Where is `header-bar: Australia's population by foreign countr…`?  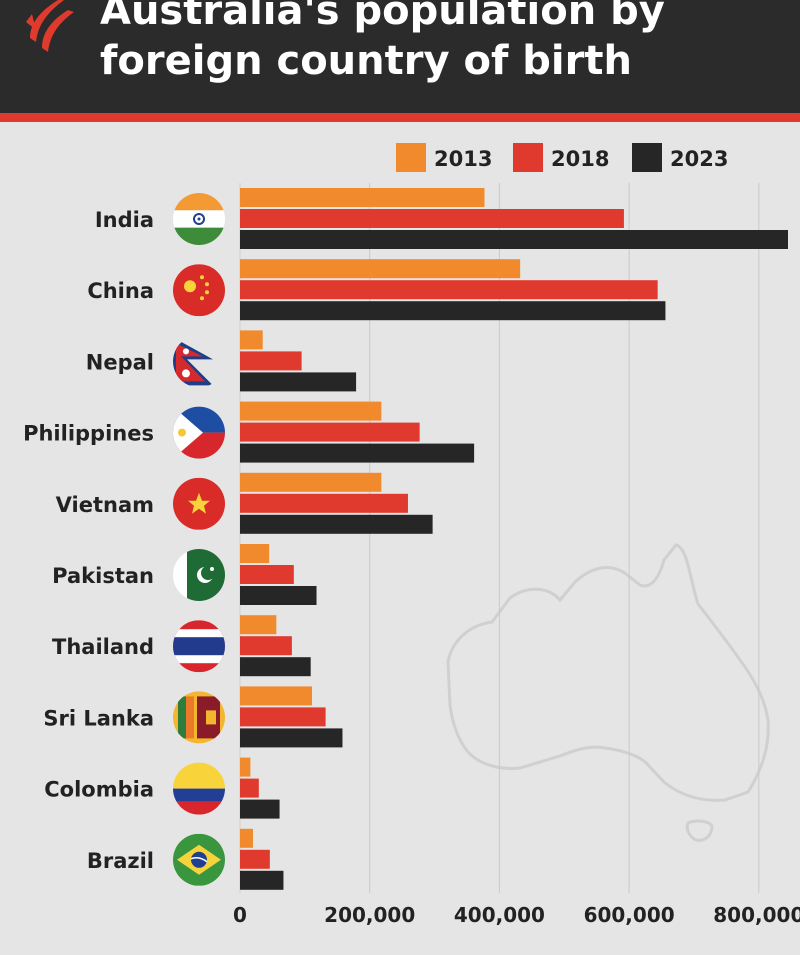 header-bar: Australia's population by foreign countr… is located at coordinates (400, 56).